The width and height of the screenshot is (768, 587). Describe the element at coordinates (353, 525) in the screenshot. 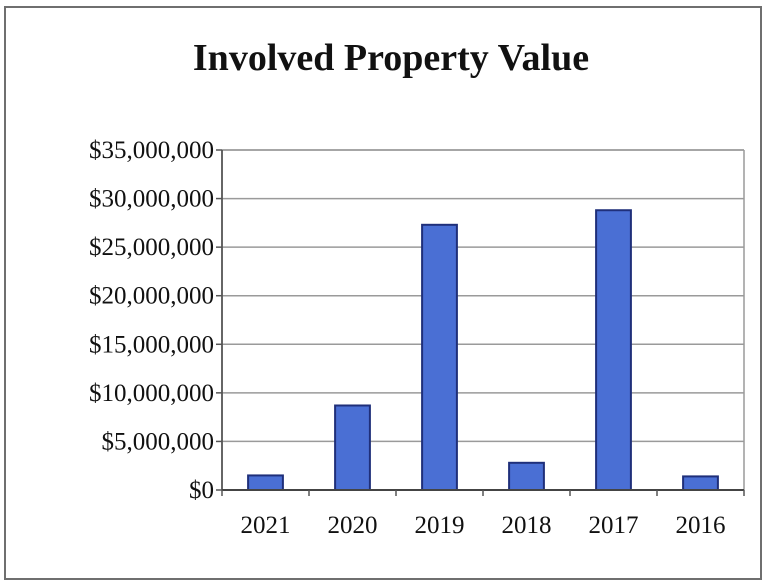

I see `x-tick-label: 2020` at that location.